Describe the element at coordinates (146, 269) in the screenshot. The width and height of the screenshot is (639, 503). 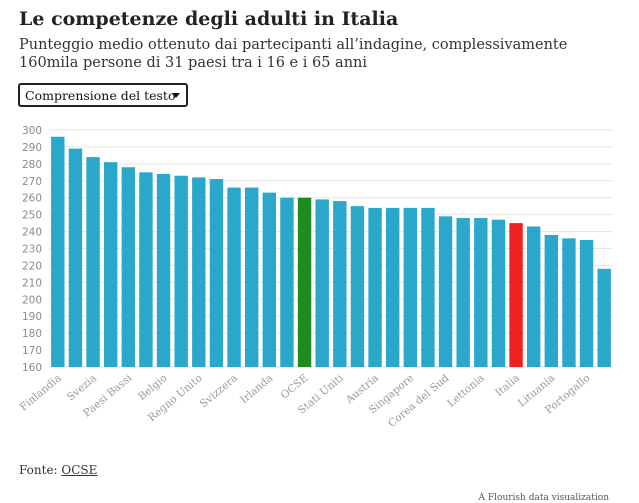
I see `bar-estonia: Estonia: 275` at that location.